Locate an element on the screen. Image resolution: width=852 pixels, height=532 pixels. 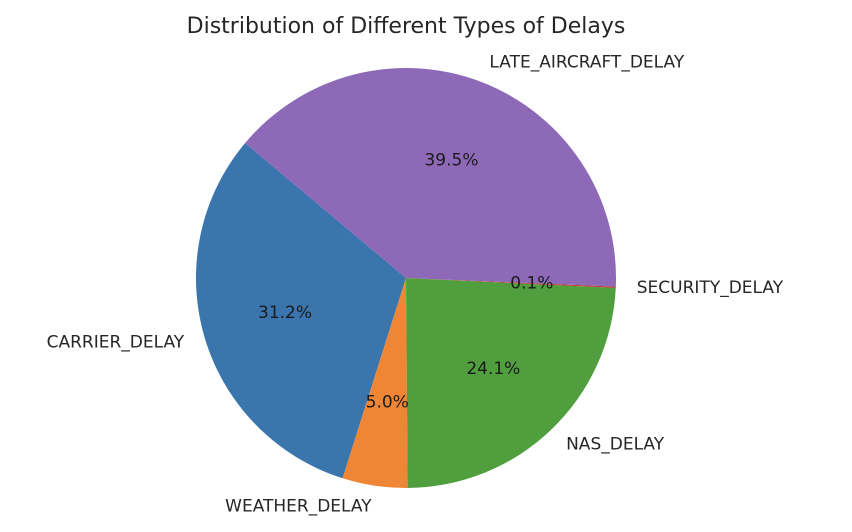
percent-label-nas-delay: 24.1% is located at coordinates (493, 369).